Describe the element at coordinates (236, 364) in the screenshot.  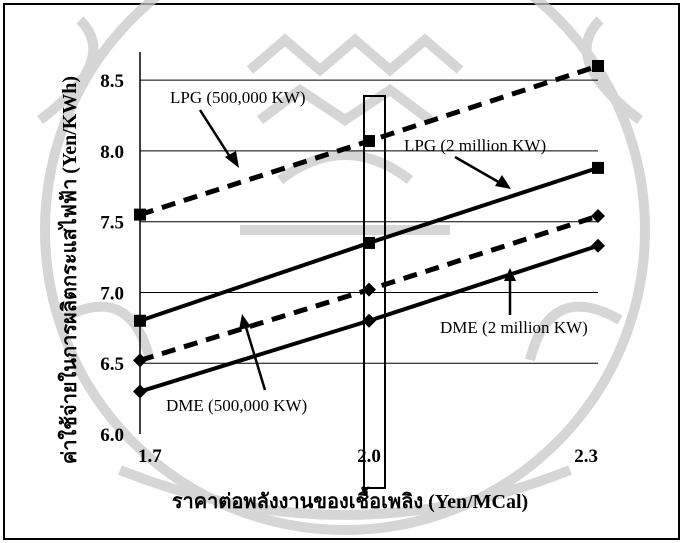
I see `annotation-dme-500k: DME (500,000 KW)` at that location.